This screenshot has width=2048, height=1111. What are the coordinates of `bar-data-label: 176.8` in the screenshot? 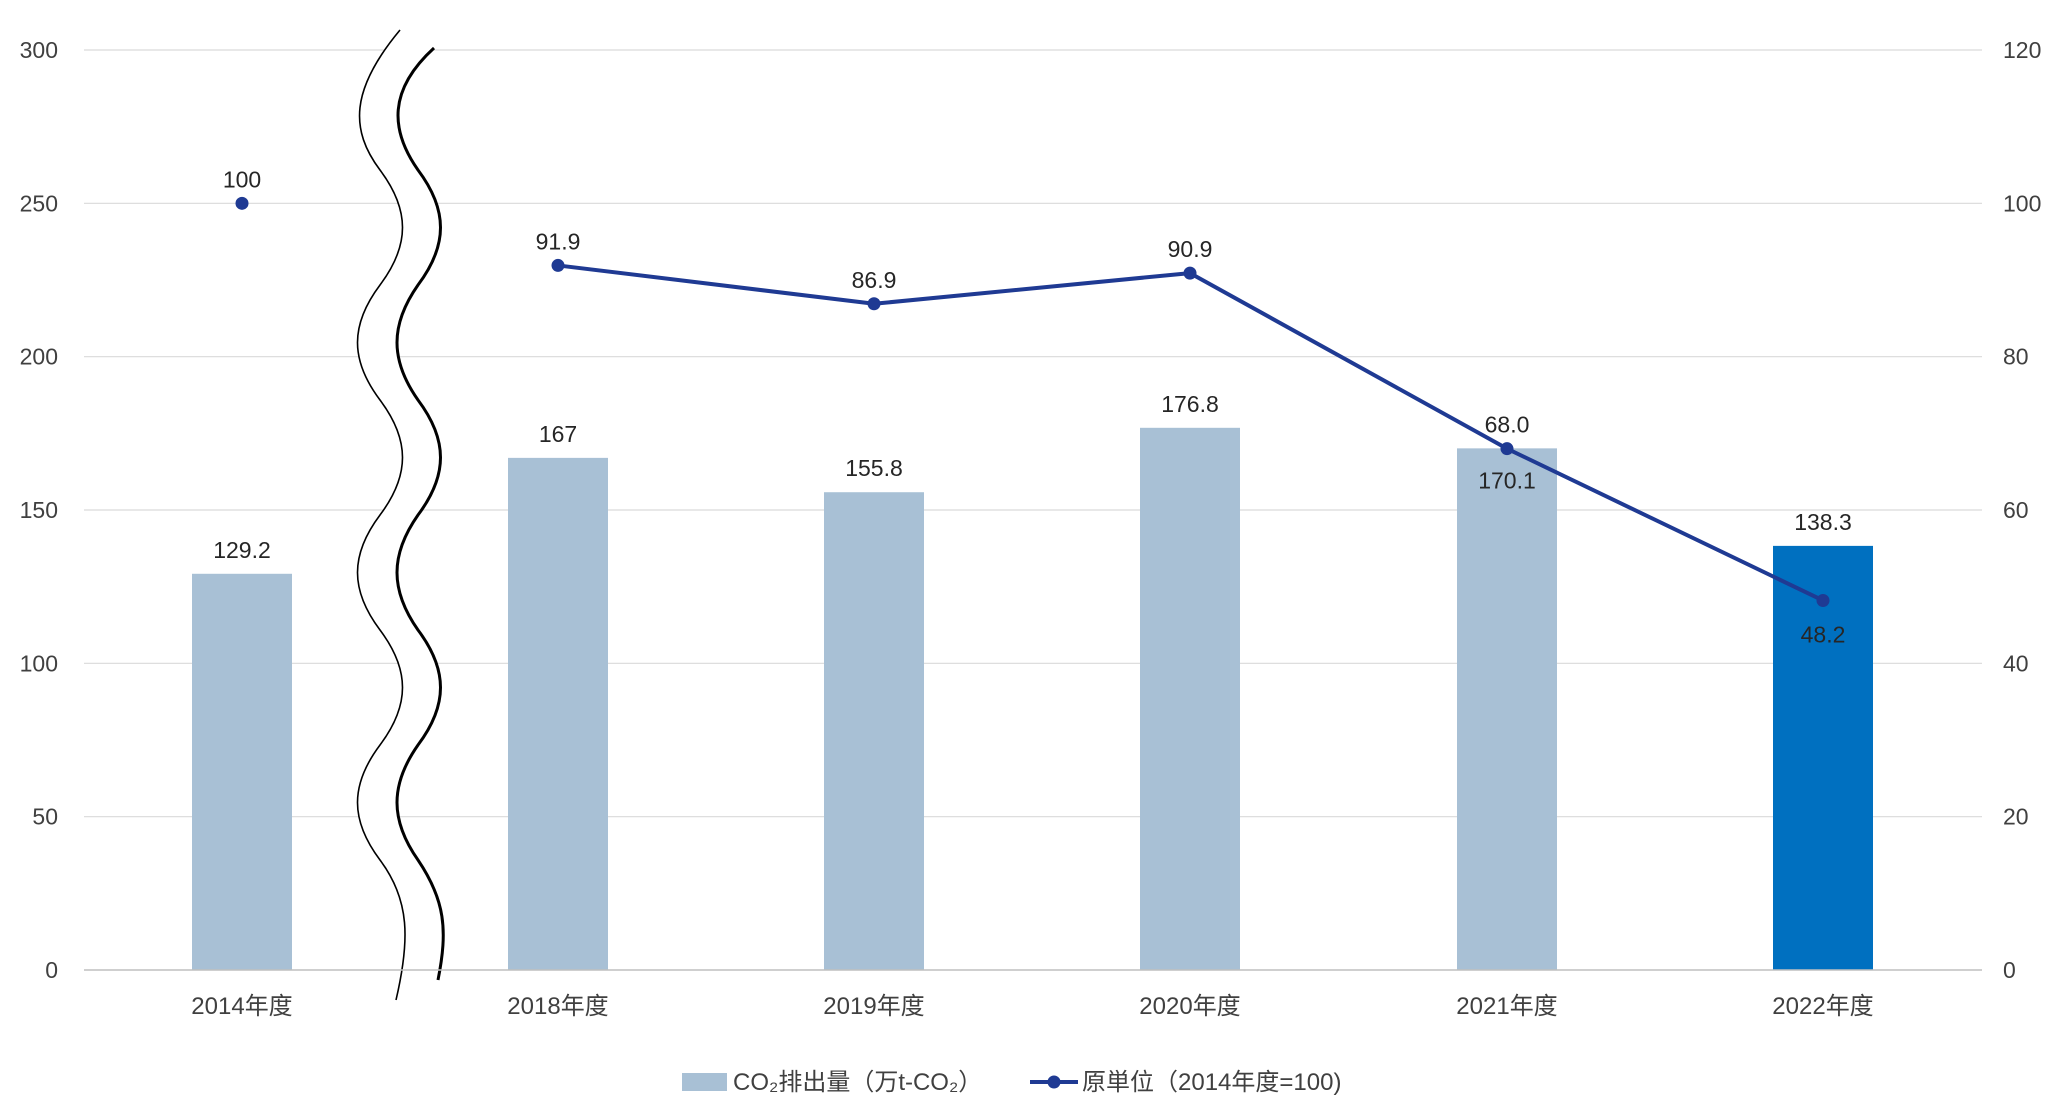 It's located at (1190, 404).